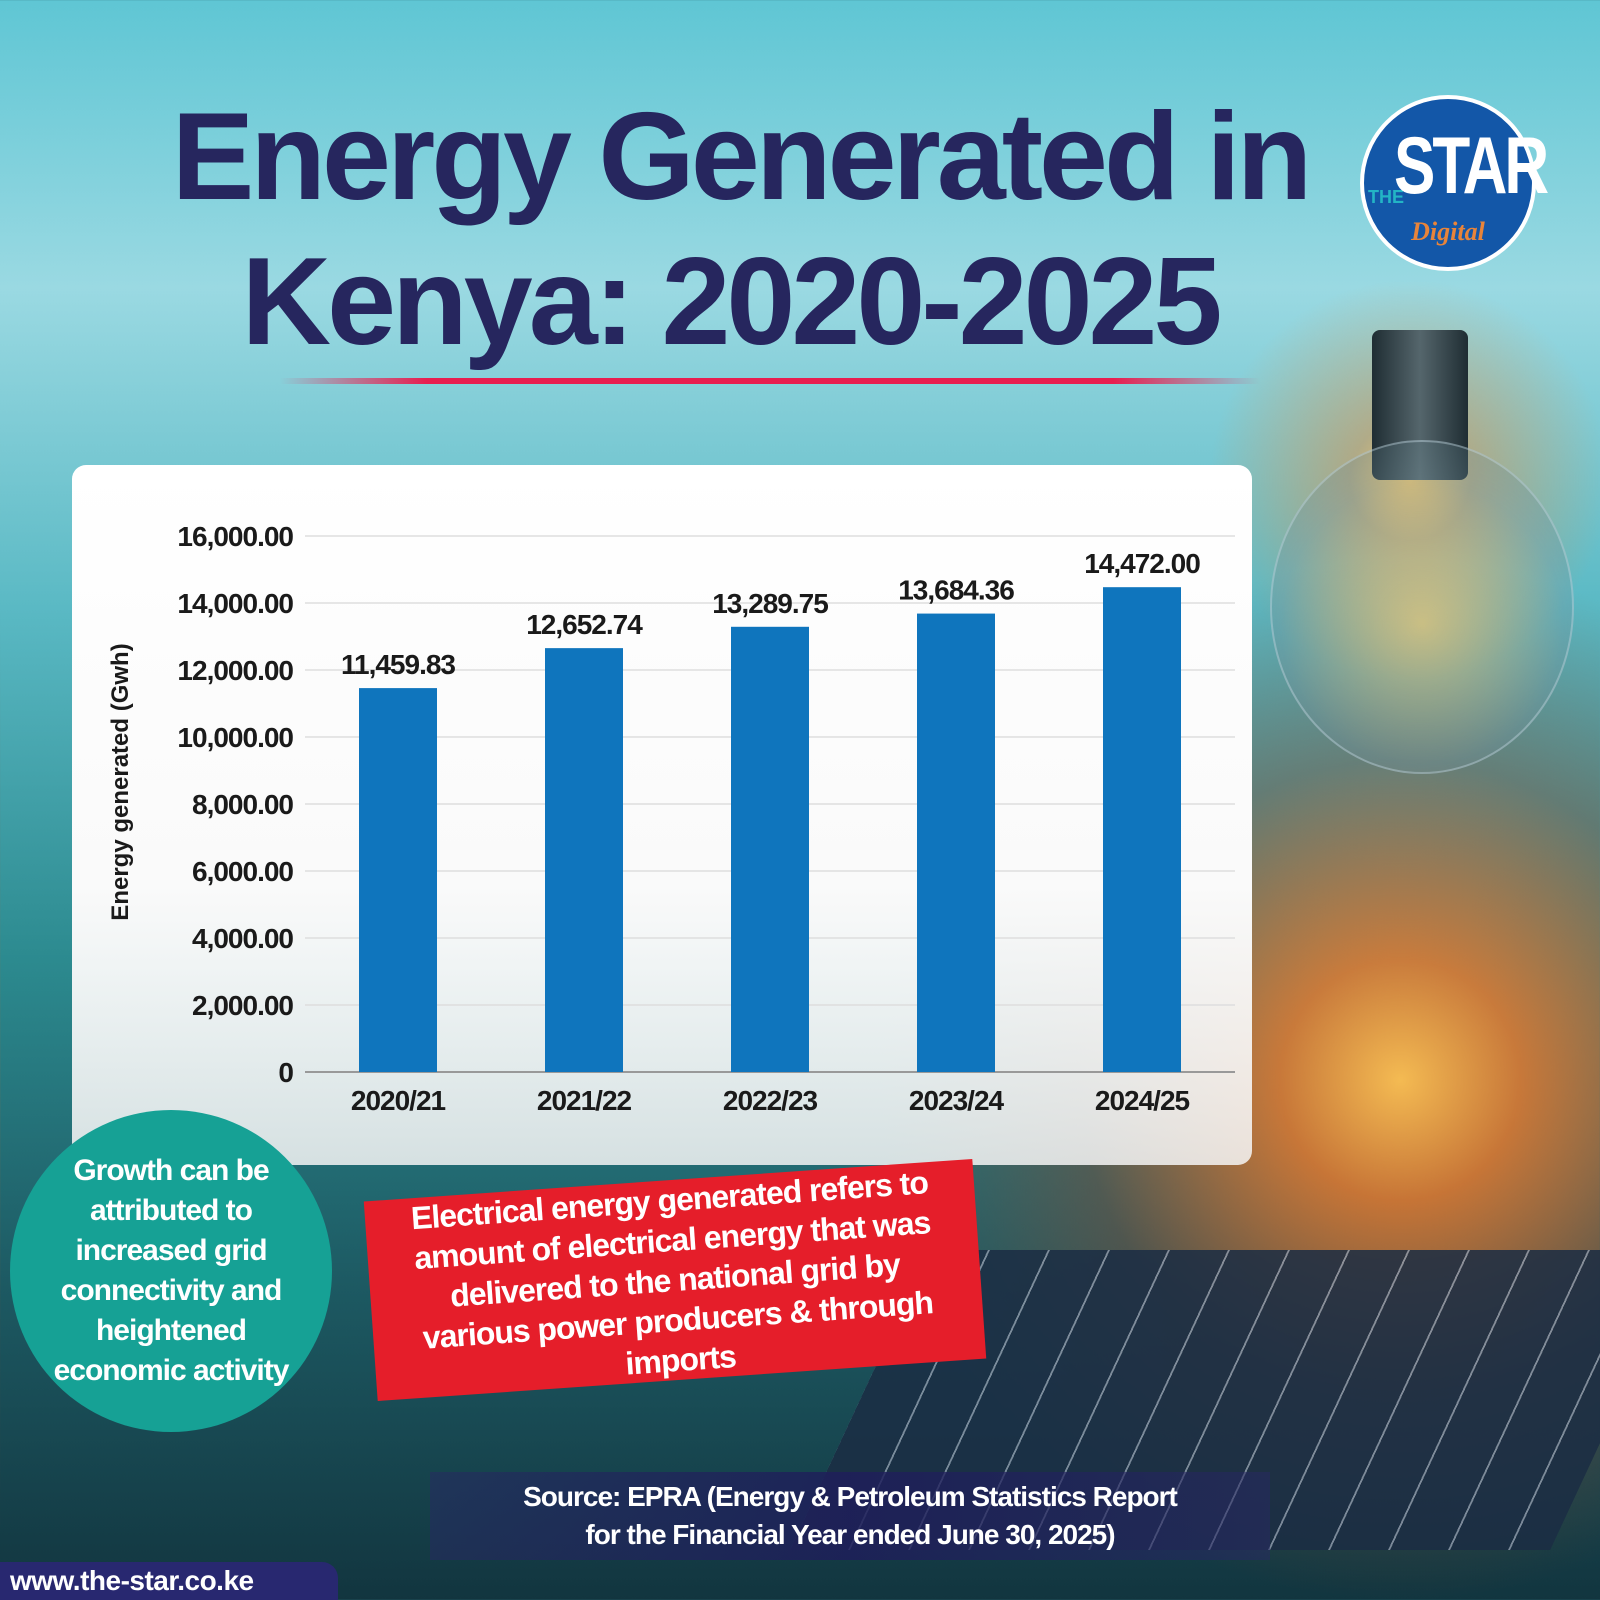 The width and height of the screenshot is (1600, 1600). I want to click on y-tick-label: 10,000.00, so click(235, 737).